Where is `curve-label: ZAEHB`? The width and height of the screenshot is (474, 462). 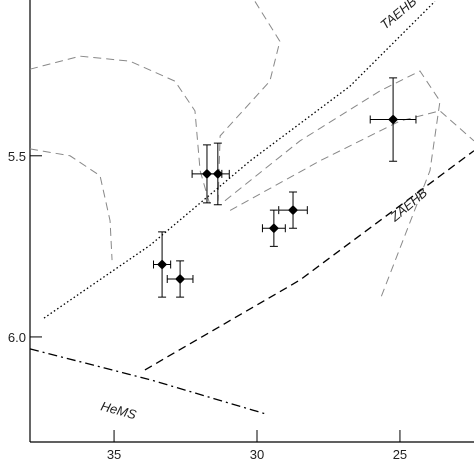 curve-label: ZAEHB is located at coordinates (409, 205).